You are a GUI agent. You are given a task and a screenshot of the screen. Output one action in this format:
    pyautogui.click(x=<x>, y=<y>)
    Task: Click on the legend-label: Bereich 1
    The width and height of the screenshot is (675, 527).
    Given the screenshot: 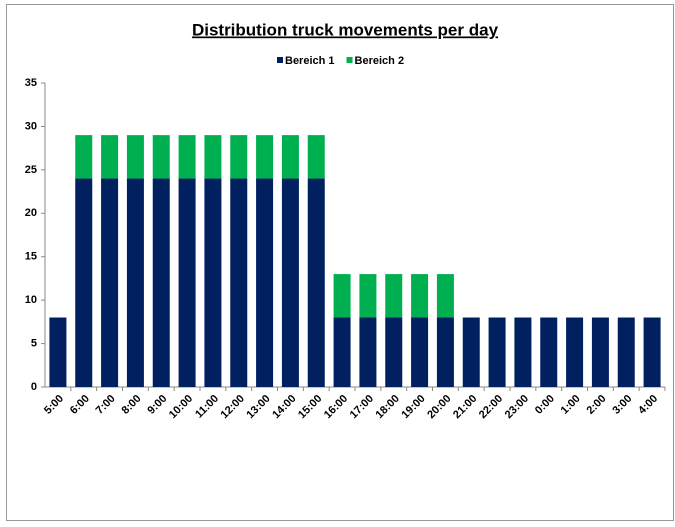 What is the action you would take?
    pyautogui.click(x=310, y=61)
    